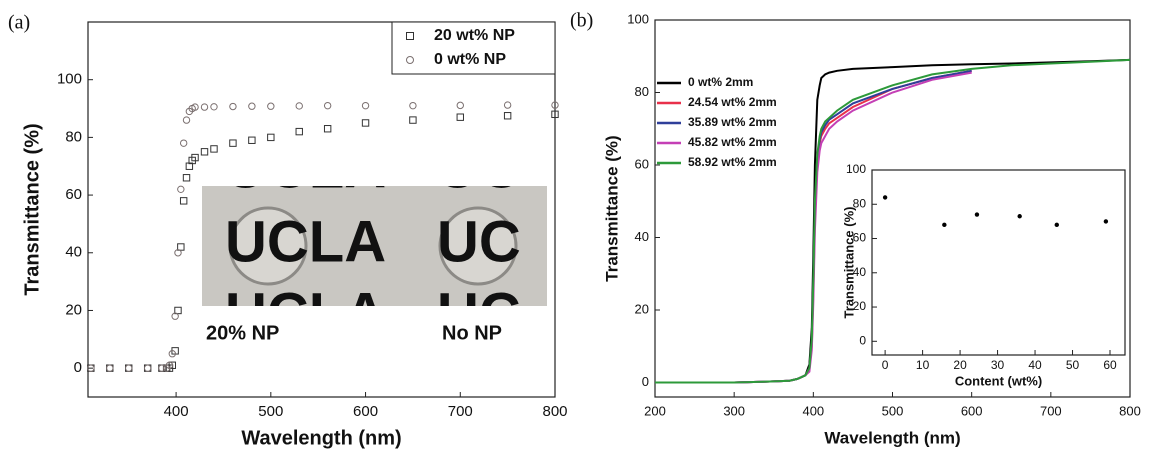 The width and height of the screenshot is (1151, 472). Describe the element at coordinates (1110, 365) in the screenshot. I see `x-tick-label: 60` at that location.